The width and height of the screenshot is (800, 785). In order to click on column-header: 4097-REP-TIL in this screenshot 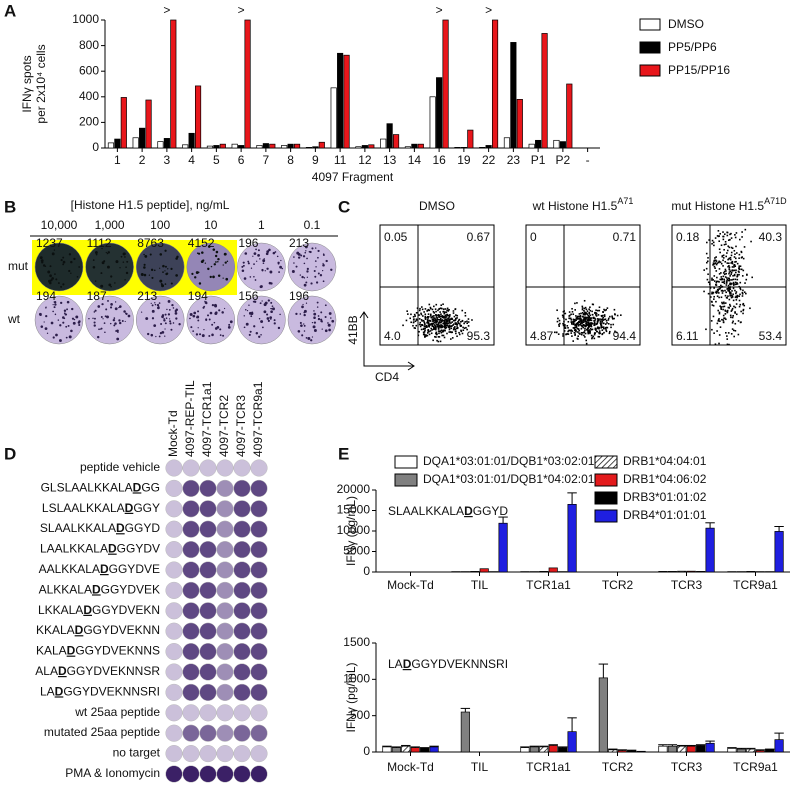, I will do `click(190, 418)`.